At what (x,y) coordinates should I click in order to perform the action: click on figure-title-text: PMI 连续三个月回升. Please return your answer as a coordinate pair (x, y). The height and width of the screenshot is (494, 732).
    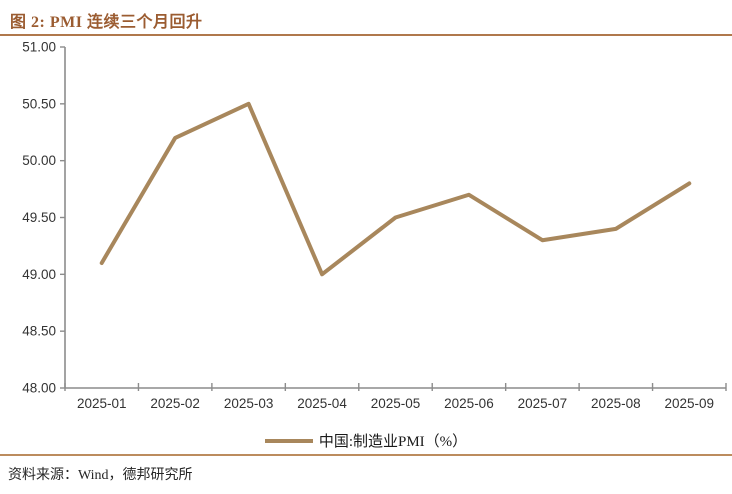
    Looking at the image, I should click on (126, 22).